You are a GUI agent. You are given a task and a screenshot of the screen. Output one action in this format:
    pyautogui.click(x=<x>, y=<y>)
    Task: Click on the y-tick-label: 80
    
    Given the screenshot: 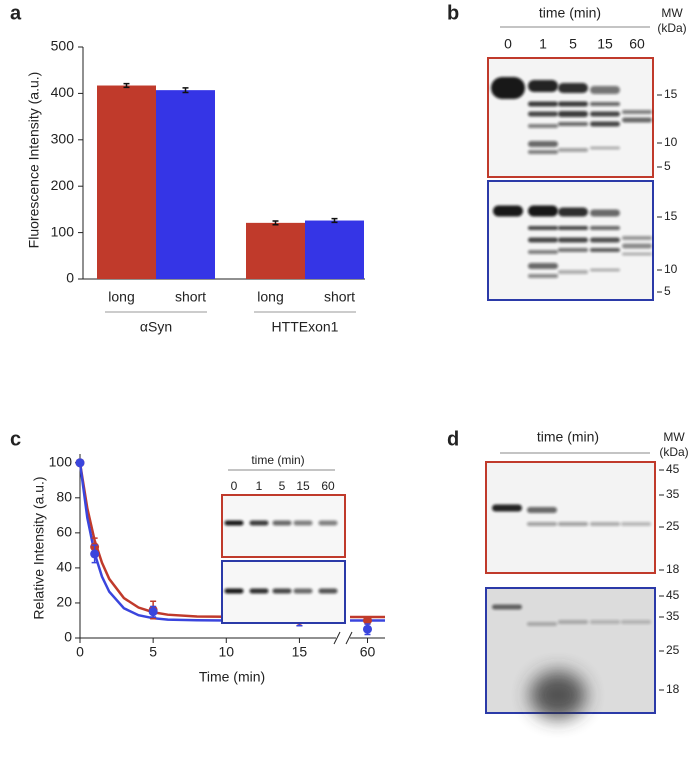 What is the action you would take?
    pyautogui.click(x=64, y=497)
    